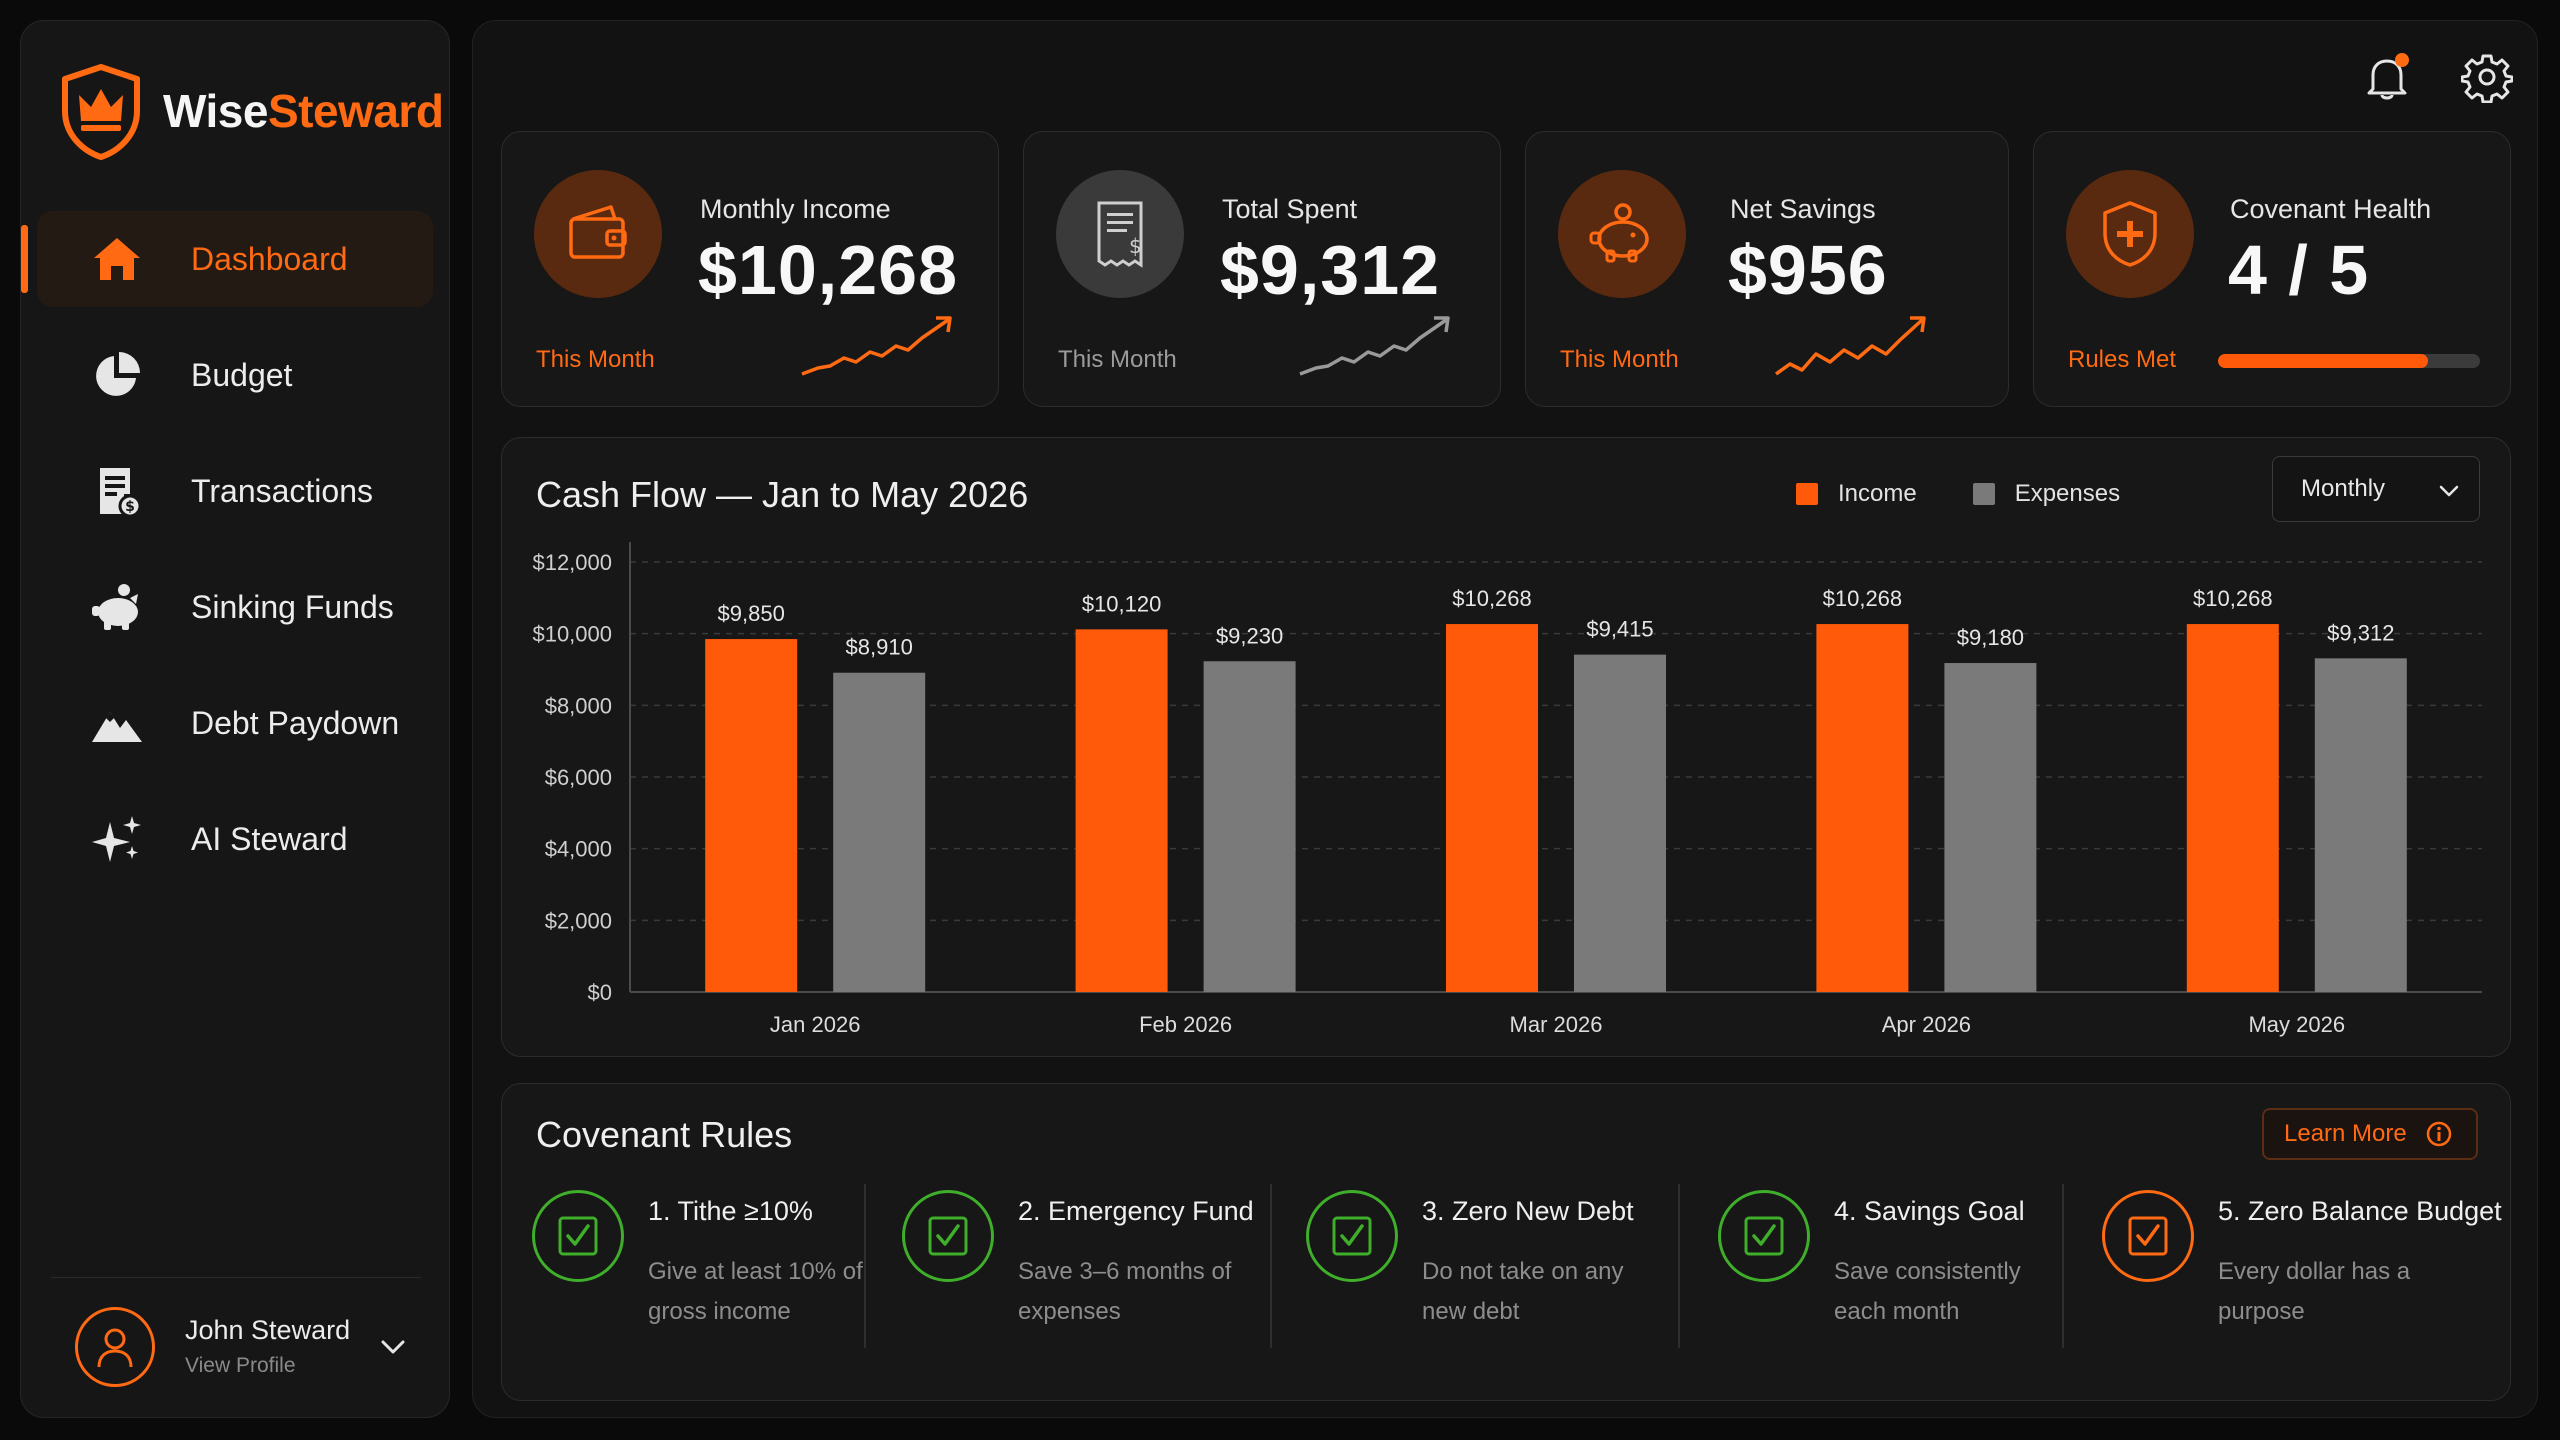  Describe the element at coordinates (2376, 489) in the screenshot. I see `period-select: Monthly` at that location.